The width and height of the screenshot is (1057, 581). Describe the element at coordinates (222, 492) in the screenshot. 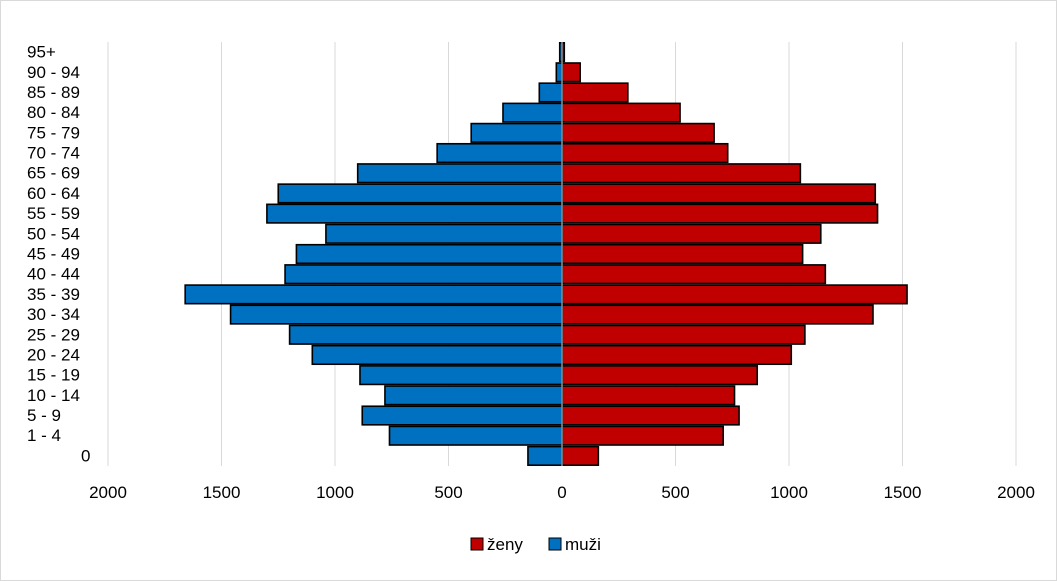

I see `x-tick-label-1: 1500` at that location.